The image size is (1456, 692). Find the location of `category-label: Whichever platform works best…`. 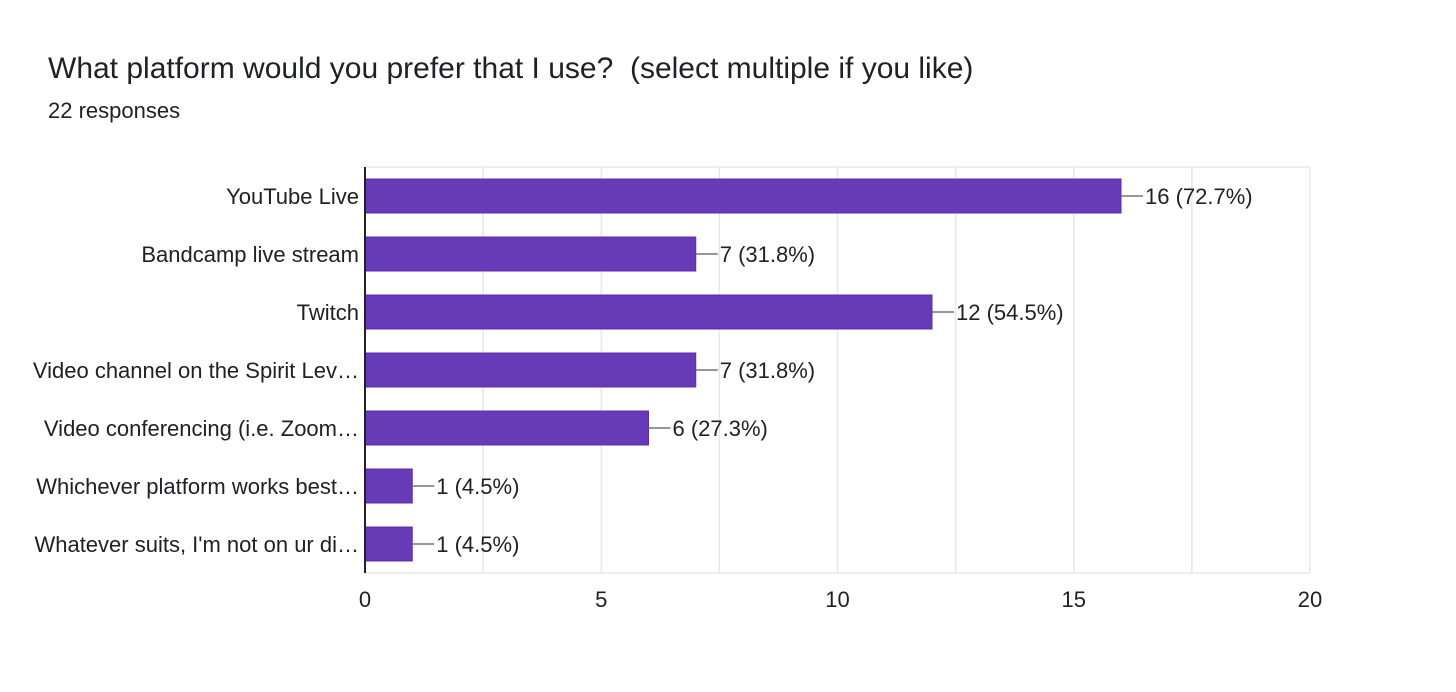

category-label: Whichever platform works best… is located at coordinates (197, 486).